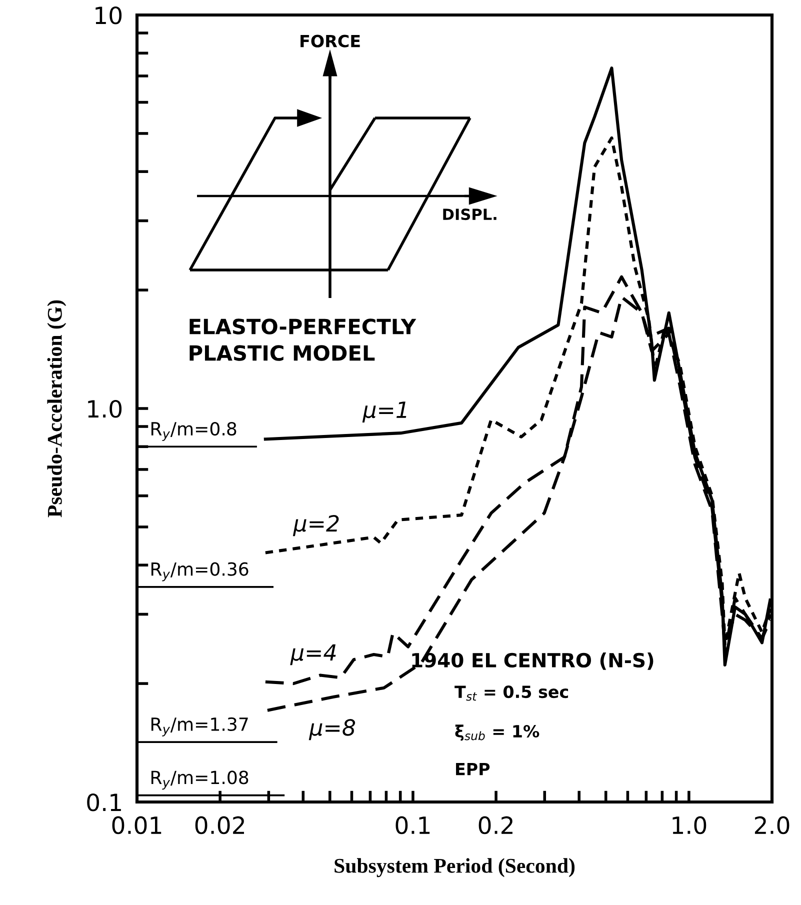 Image resolution: width=801 pixels, height=905 pixels. Describe the element at coordinates (199, 572) in the screenshot. I see `annotation: R$_{y}$/m=0.36` at that location.